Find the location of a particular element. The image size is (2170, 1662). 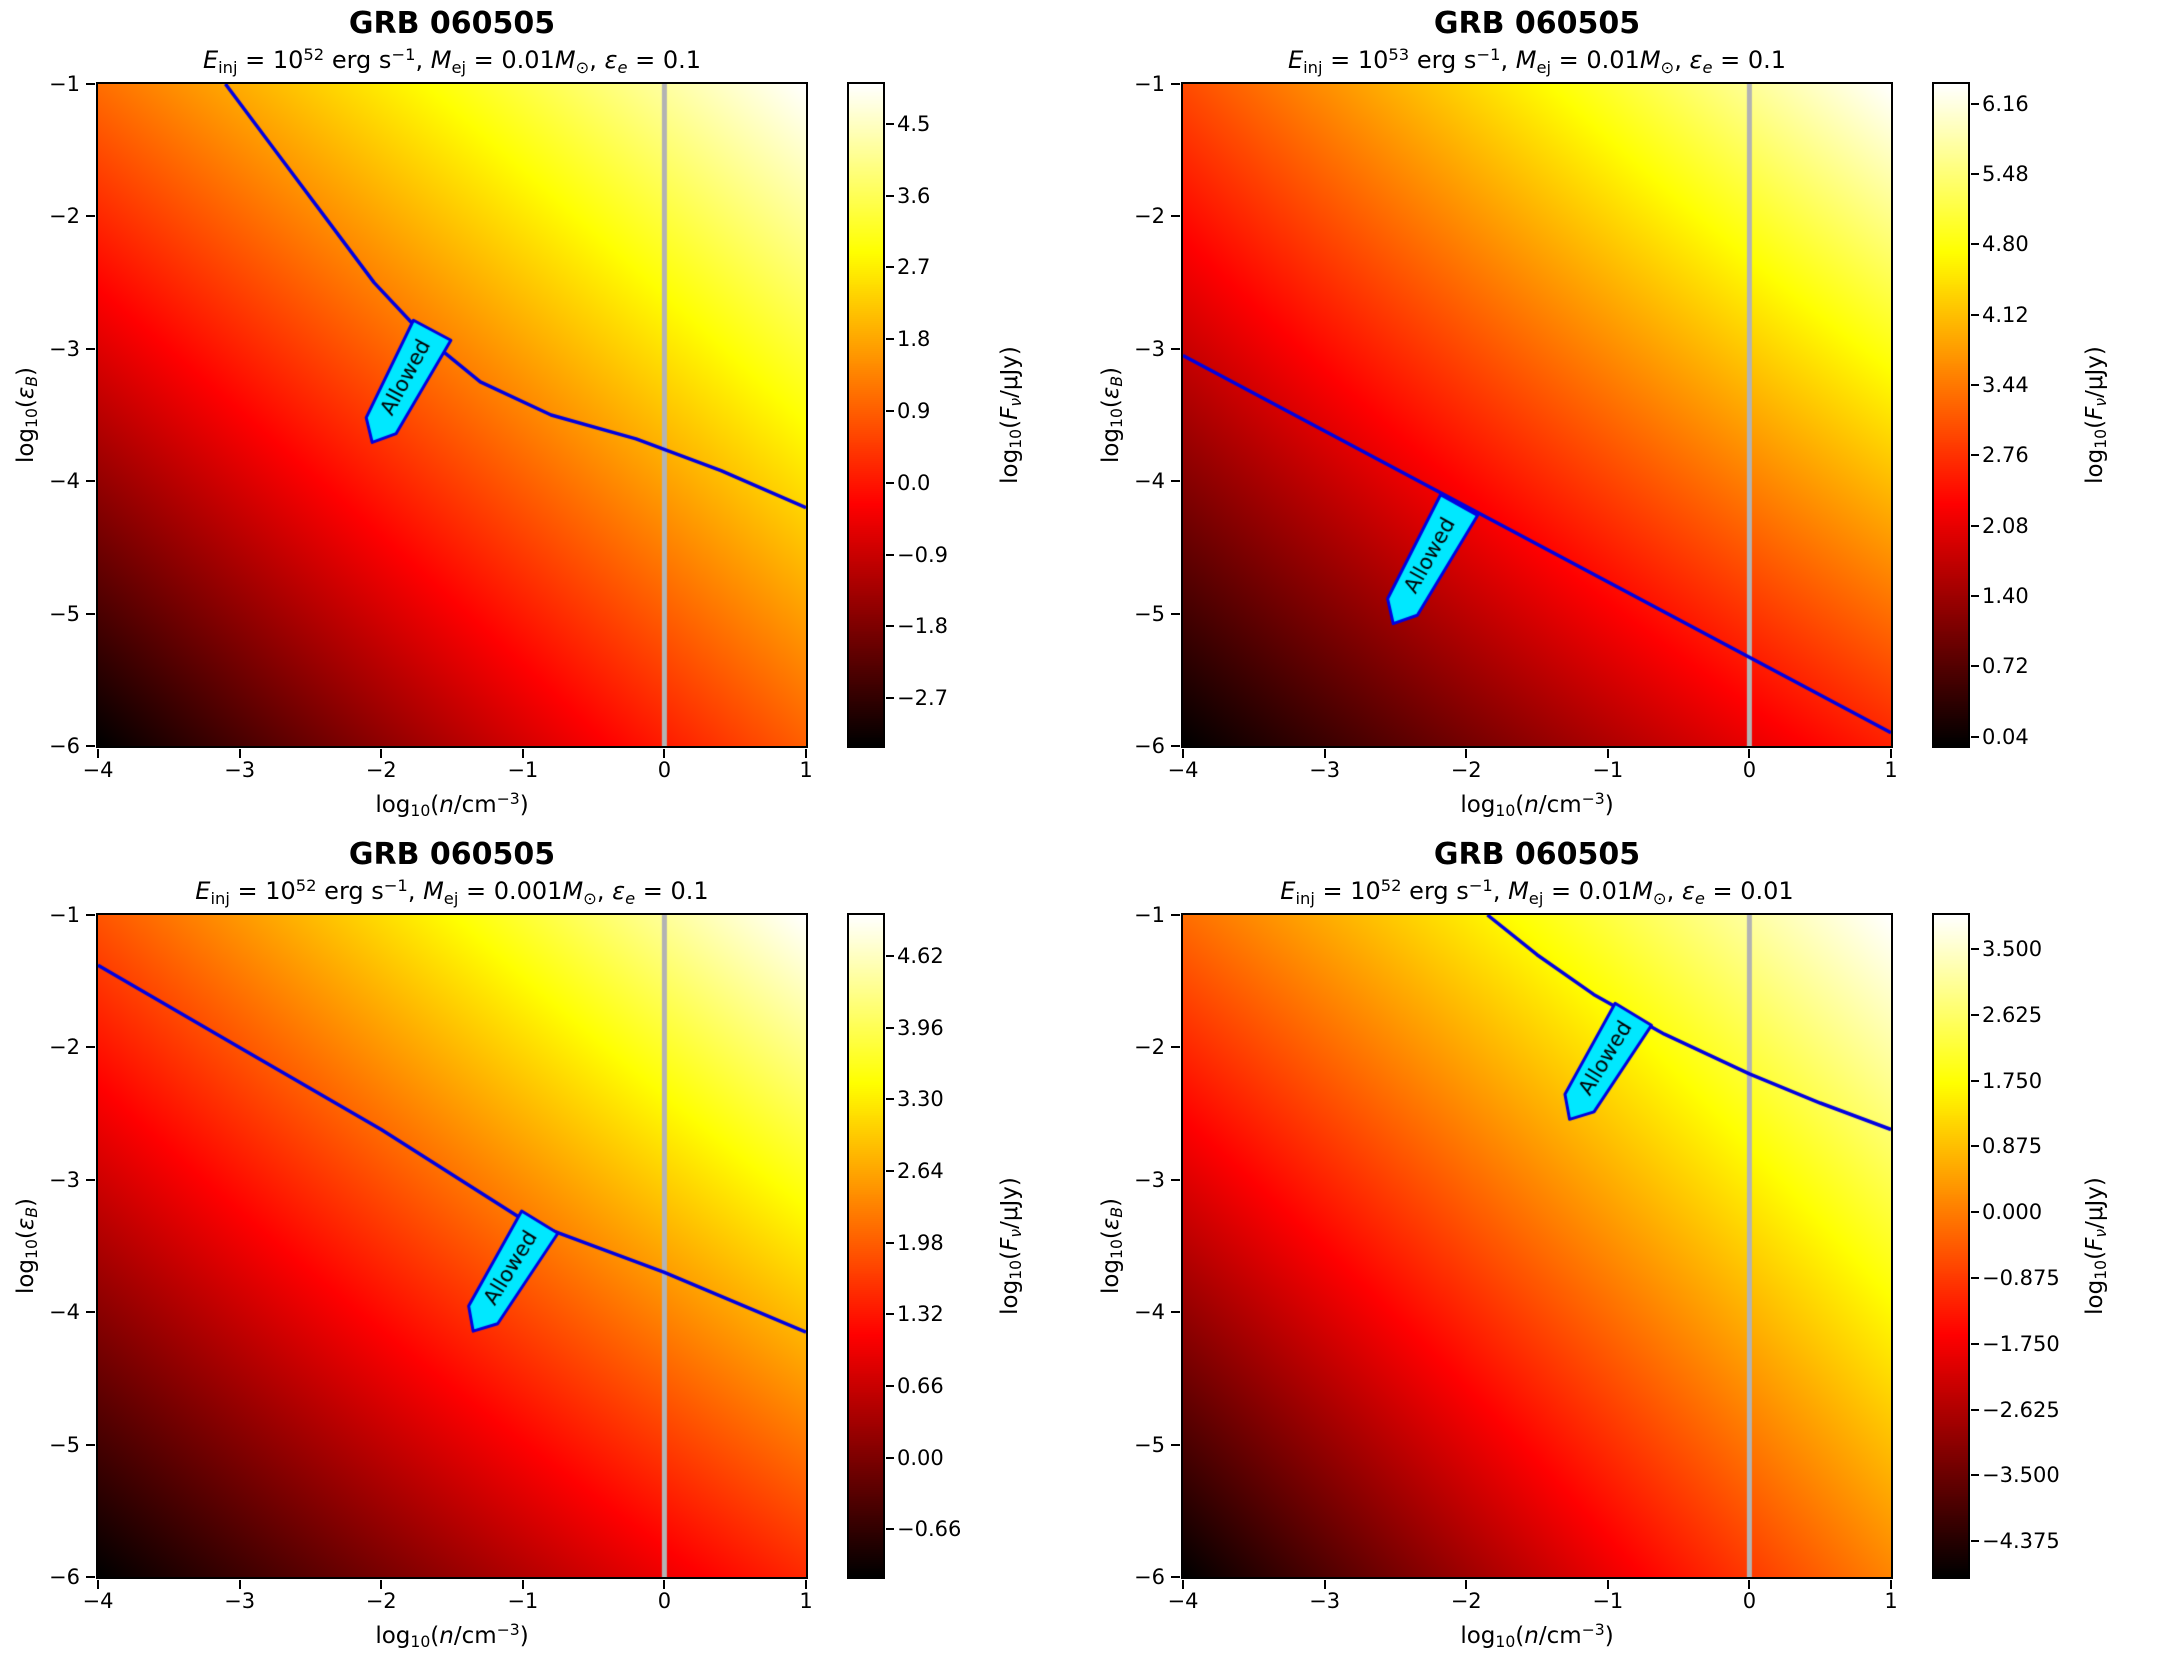

colorbar-tick-label: 0.72 is located at coordinates (2005, 666).